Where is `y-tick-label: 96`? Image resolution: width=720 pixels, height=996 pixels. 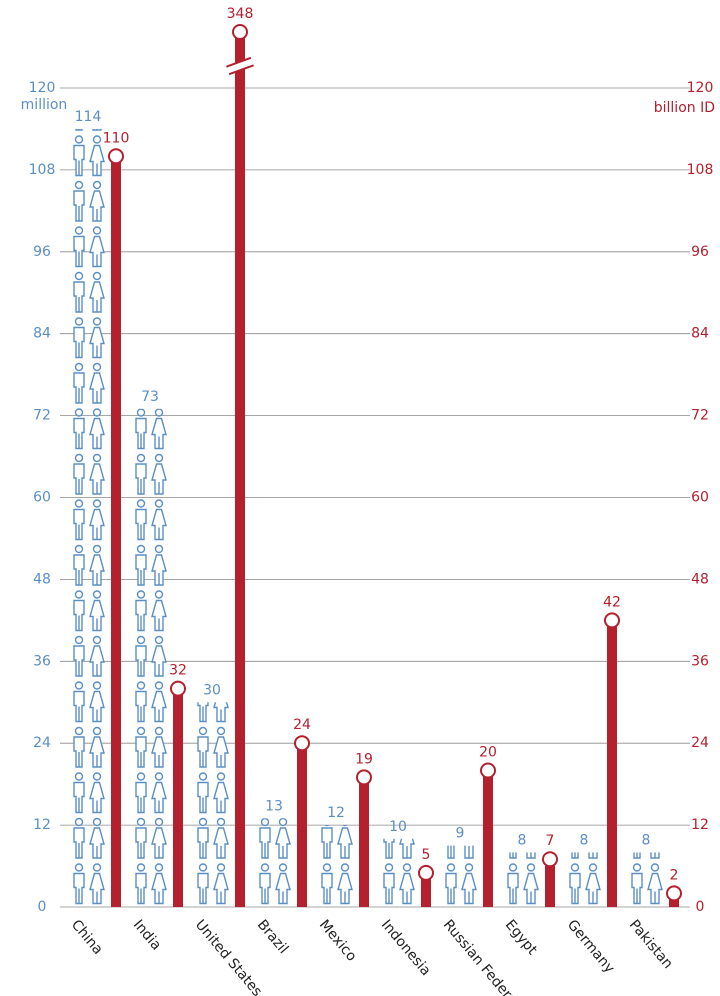
y-tick-label: 96 is located at coordinates (42, 252).